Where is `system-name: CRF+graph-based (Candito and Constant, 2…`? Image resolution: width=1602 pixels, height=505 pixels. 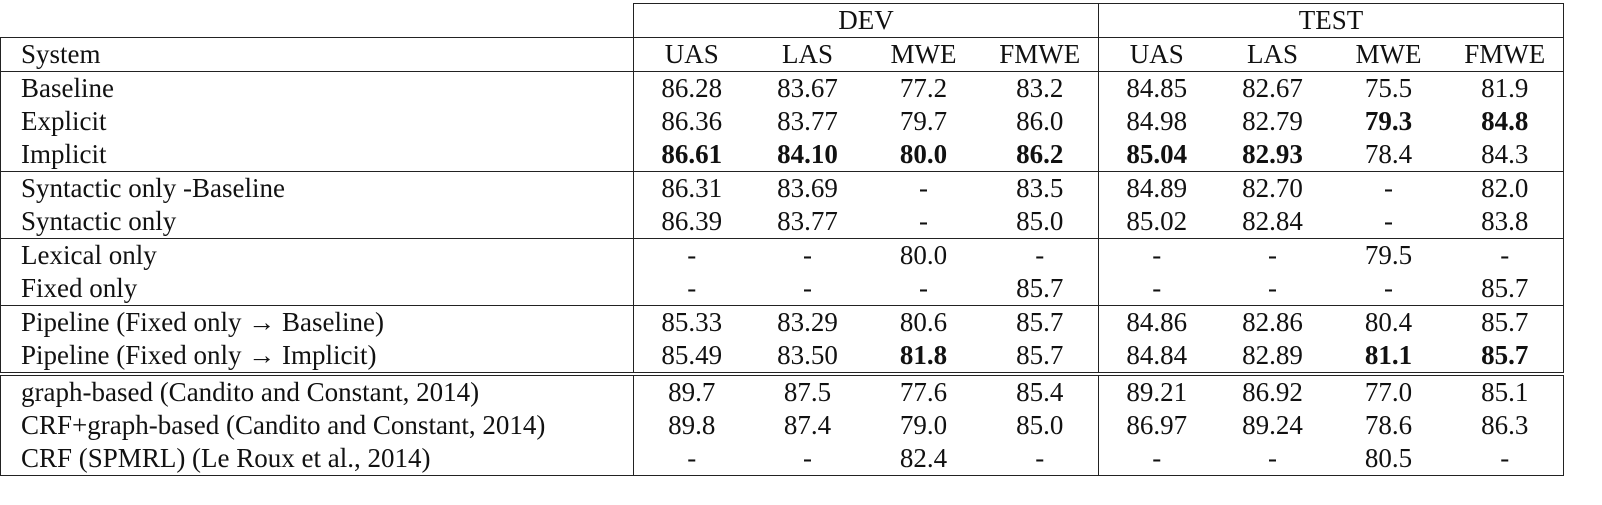 system-name: CRF+graph-based (Candito and Constant, 2… is located at coordinates (317, 425).